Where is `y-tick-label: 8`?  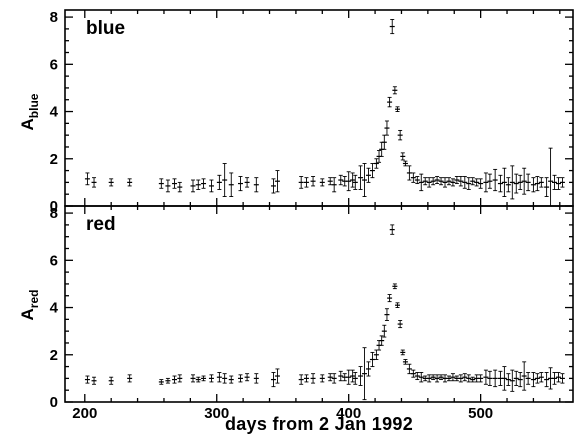
y-tick-label: 8 is located at coordinates (54, 17).